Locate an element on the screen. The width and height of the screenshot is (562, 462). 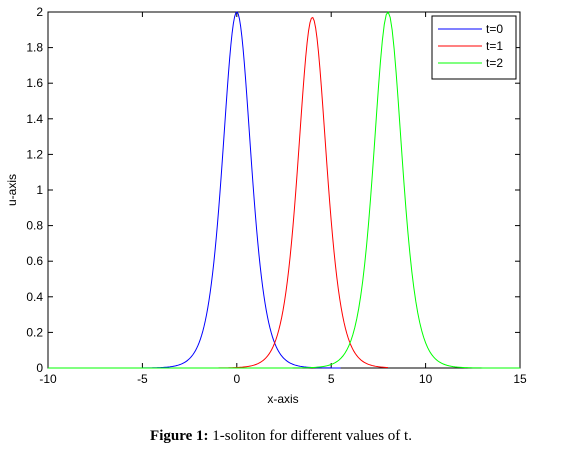
legend-entry: t=1 is located at coordinates (494, 46).